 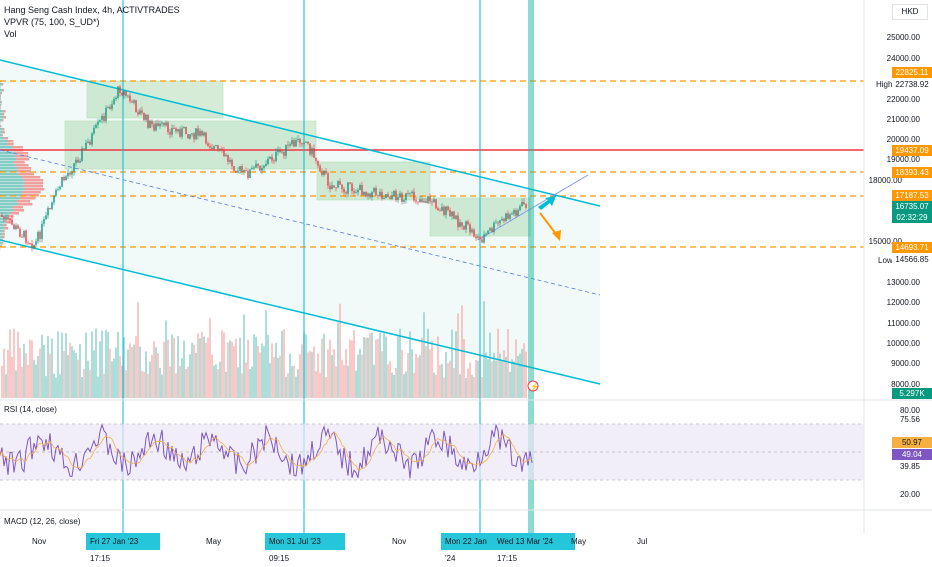 What do you see at coordinates (30, 409) in the screenshot?
I see `rsi-label: RSI (14, close)` at bounding box center [30, 409].